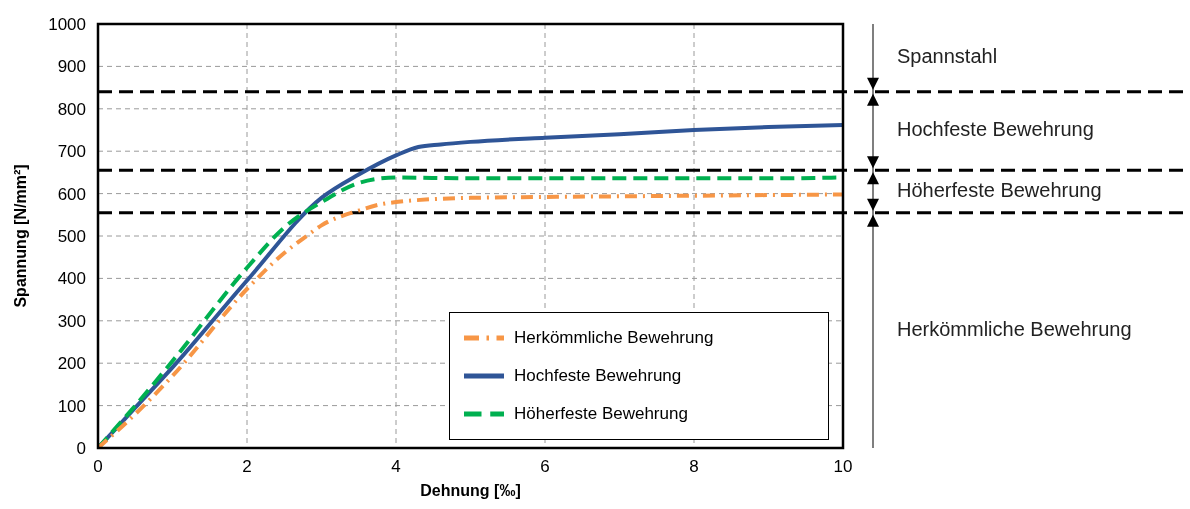 The image size is (1190, 509). Describe the element at coordinates (947, 56) in the screenshot. I see `text: Spannstahl` at that location.